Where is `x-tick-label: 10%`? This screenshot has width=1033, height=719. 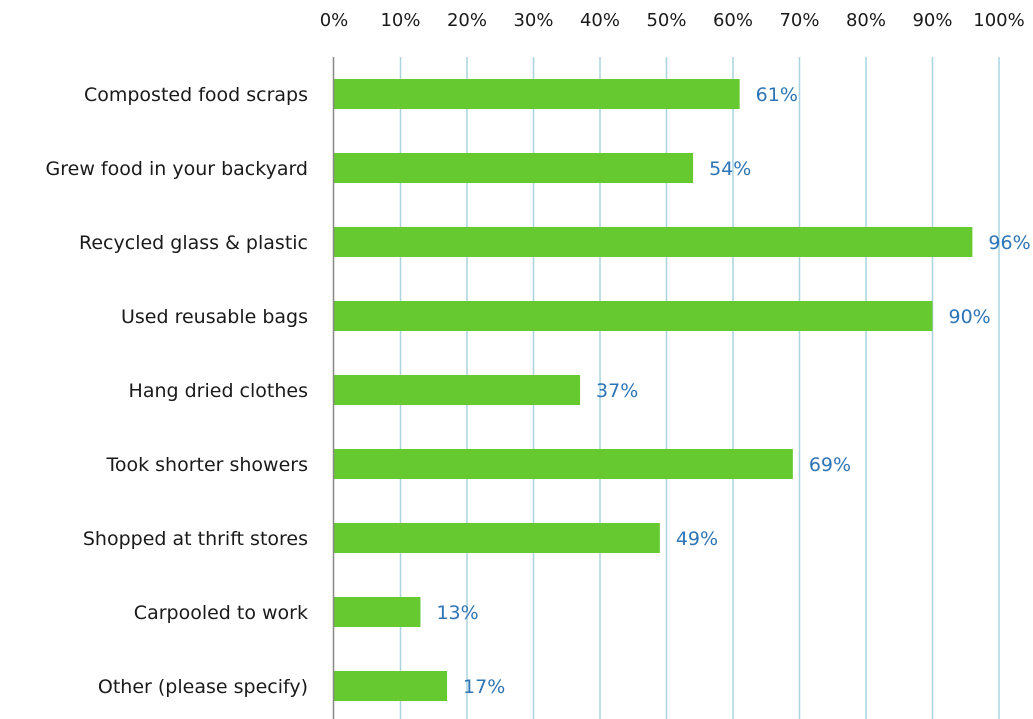
x-tick-label: 10% is located at coordinates (400, 20).